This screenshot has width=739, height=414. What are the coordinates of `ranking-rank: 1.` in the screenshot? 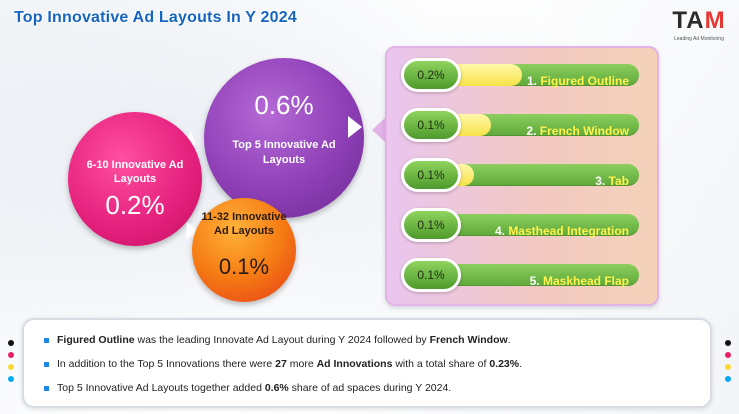 It's located at (533, 81).